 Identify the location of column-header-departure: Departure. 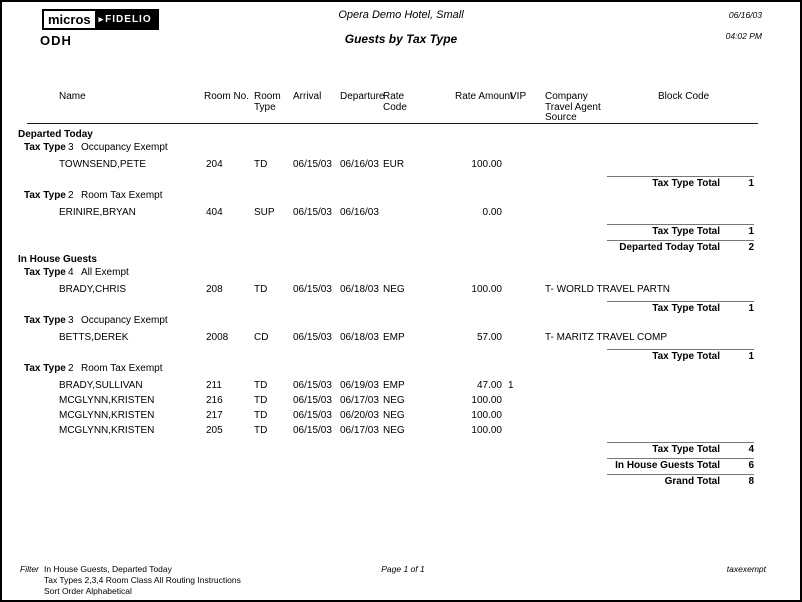
(362, 96).